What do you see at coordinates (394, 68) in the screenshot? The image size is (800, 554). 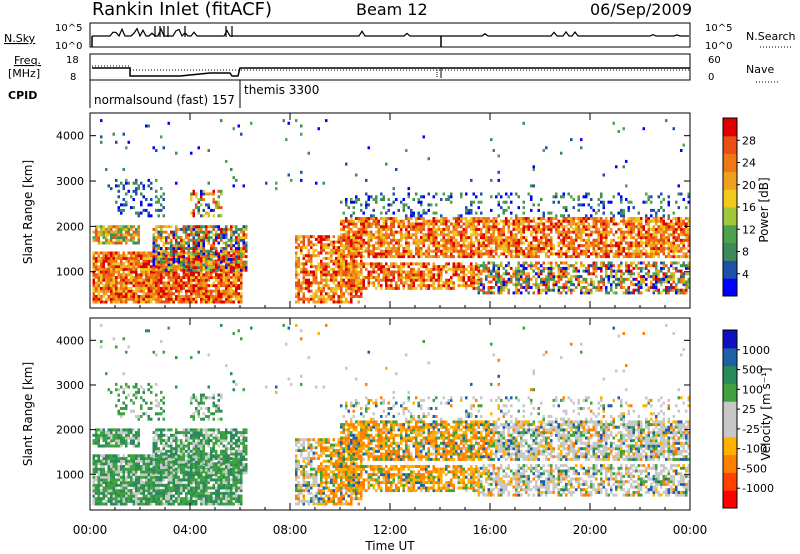 I see `freq-panel: Freq. [MHz] 18 8 60 0 Nave` at bounding box center [394, 68].